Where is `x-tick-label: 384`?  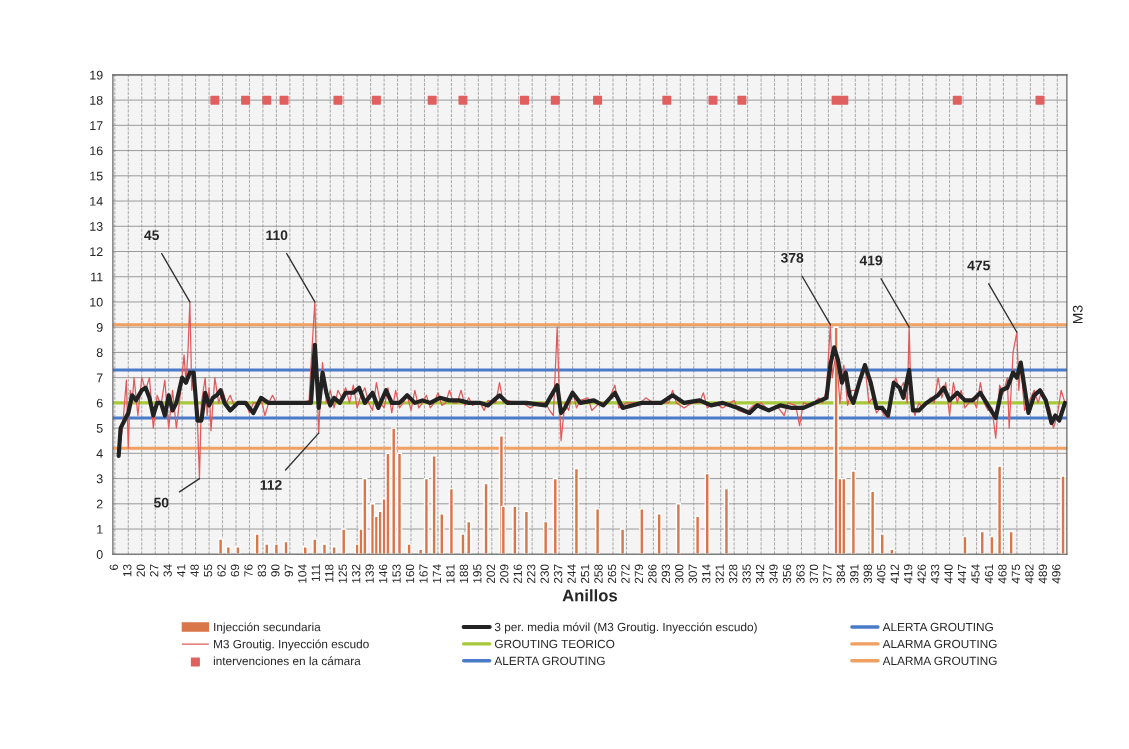
x-tick-label: 384 is located at coordinates (841, 574).